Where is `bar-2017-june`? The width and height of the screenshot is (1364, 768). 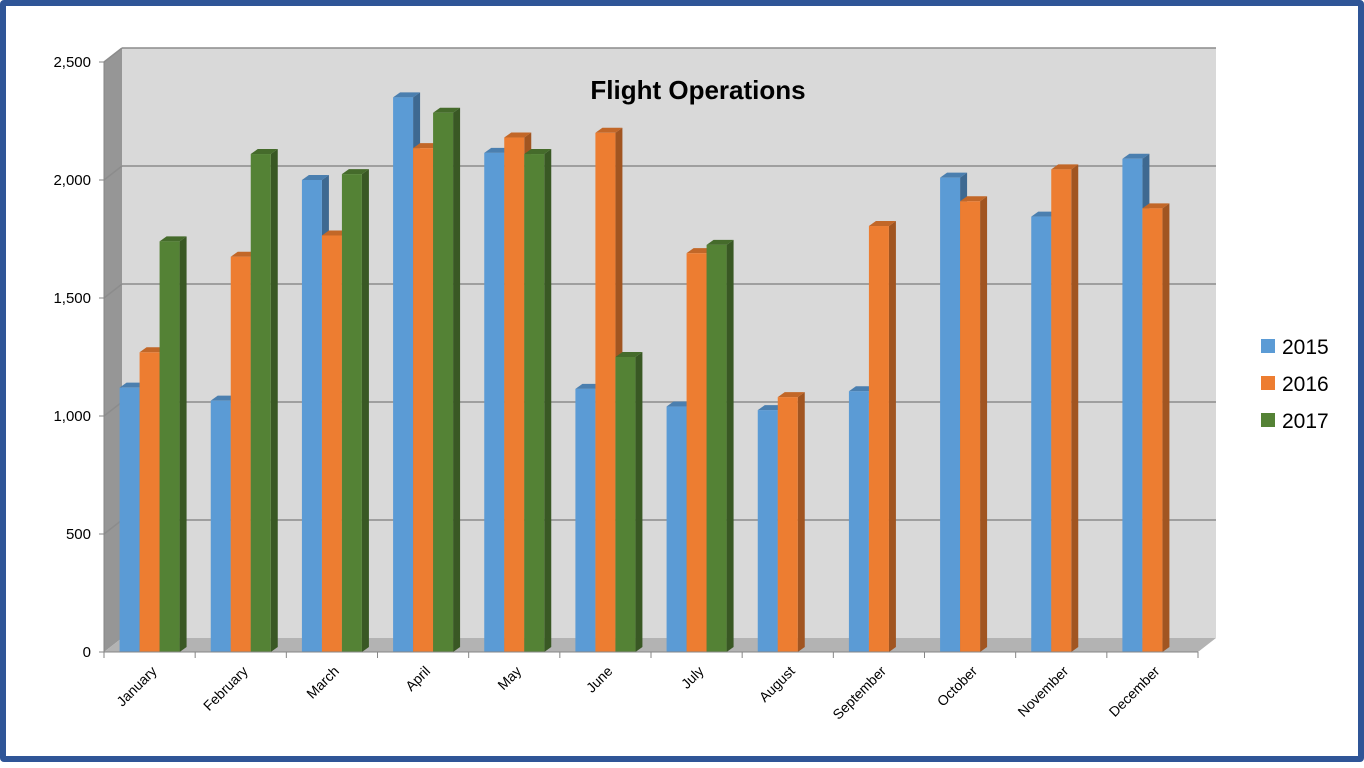
bar-2017-june is located at coordinates (629, 502).